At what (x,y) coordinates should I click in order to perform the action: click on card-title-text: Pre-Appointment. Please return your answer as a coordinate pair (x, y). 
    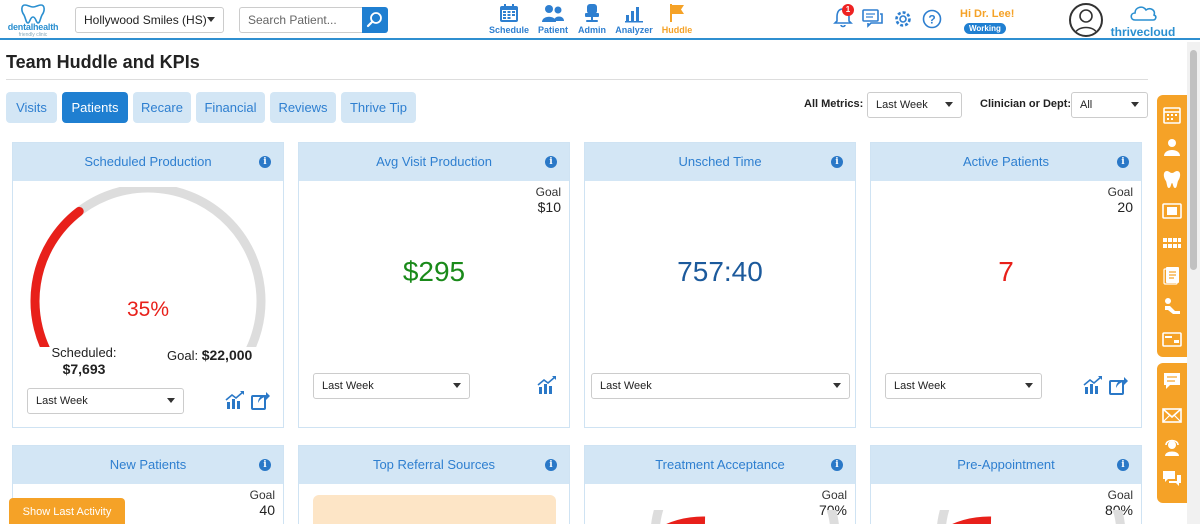
    Looking at the image, I should click on (1006, 464).